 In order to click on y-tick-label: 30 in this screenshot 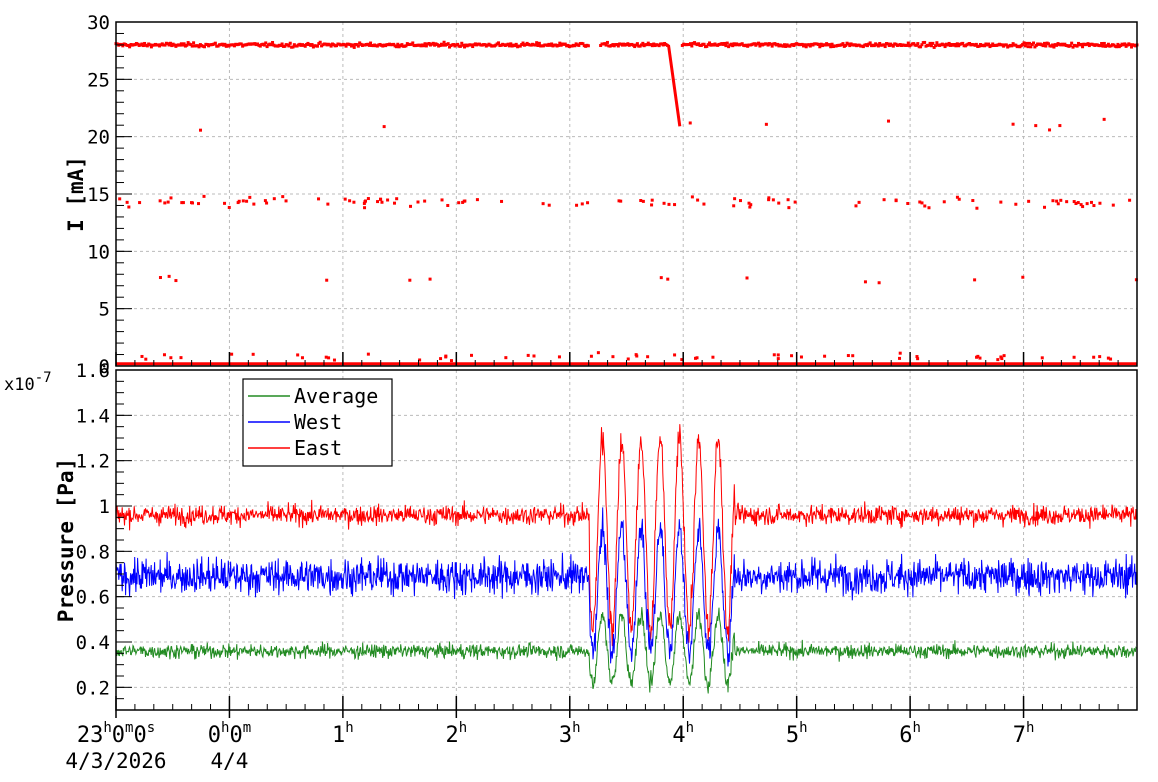, I will do `click(98, 23)`.